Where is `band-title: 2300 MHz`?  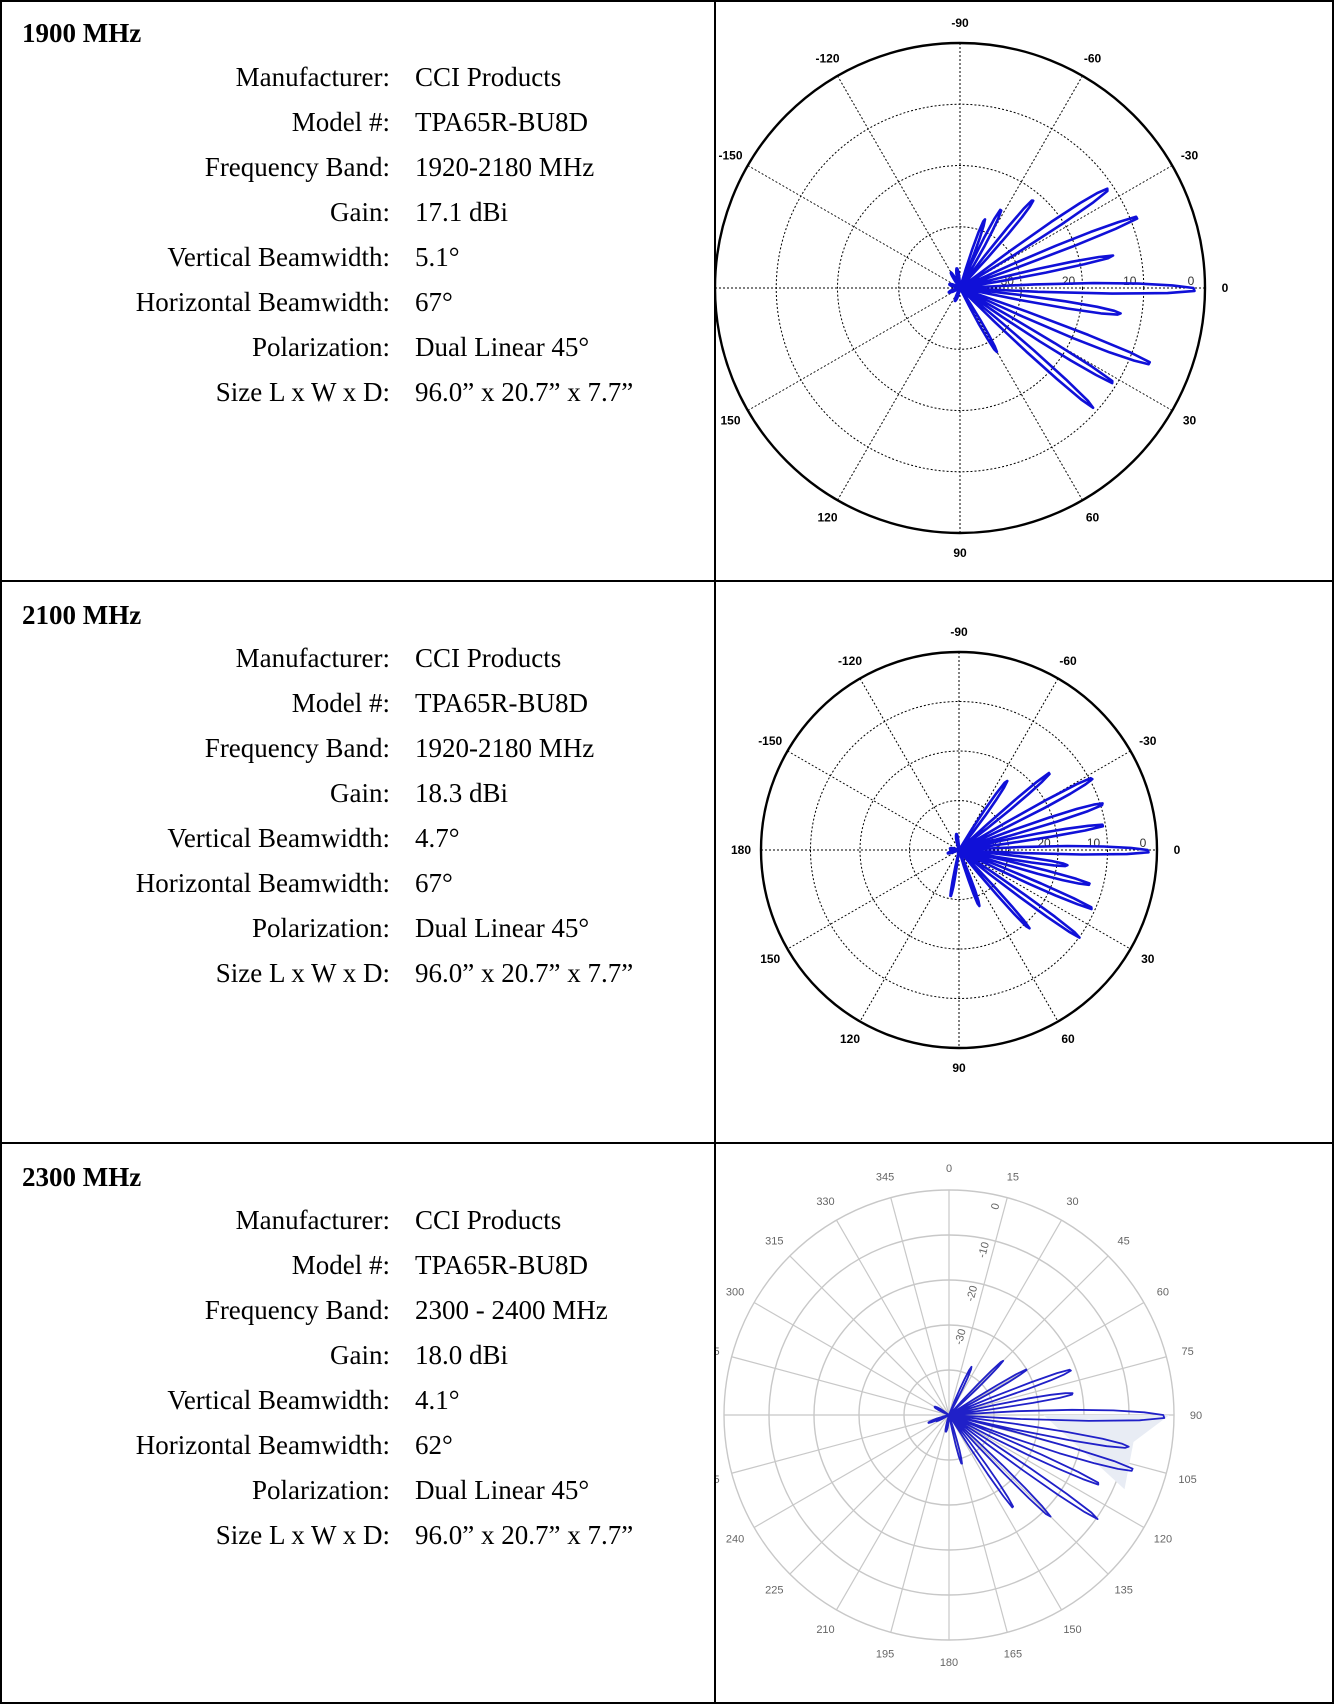 band-title: 2300 MHz is located at coordinates (81, 1177).